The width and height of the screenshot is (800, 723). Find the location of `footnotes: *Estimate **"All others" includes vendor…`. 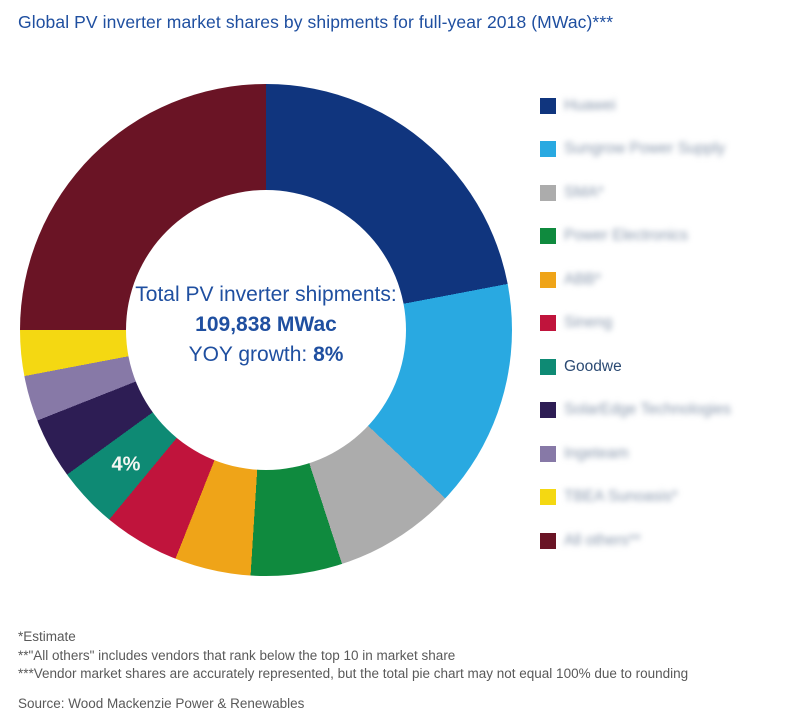

footnotes: *Estimate **"All others" includes vendor… is located at coordinates (353, 656).